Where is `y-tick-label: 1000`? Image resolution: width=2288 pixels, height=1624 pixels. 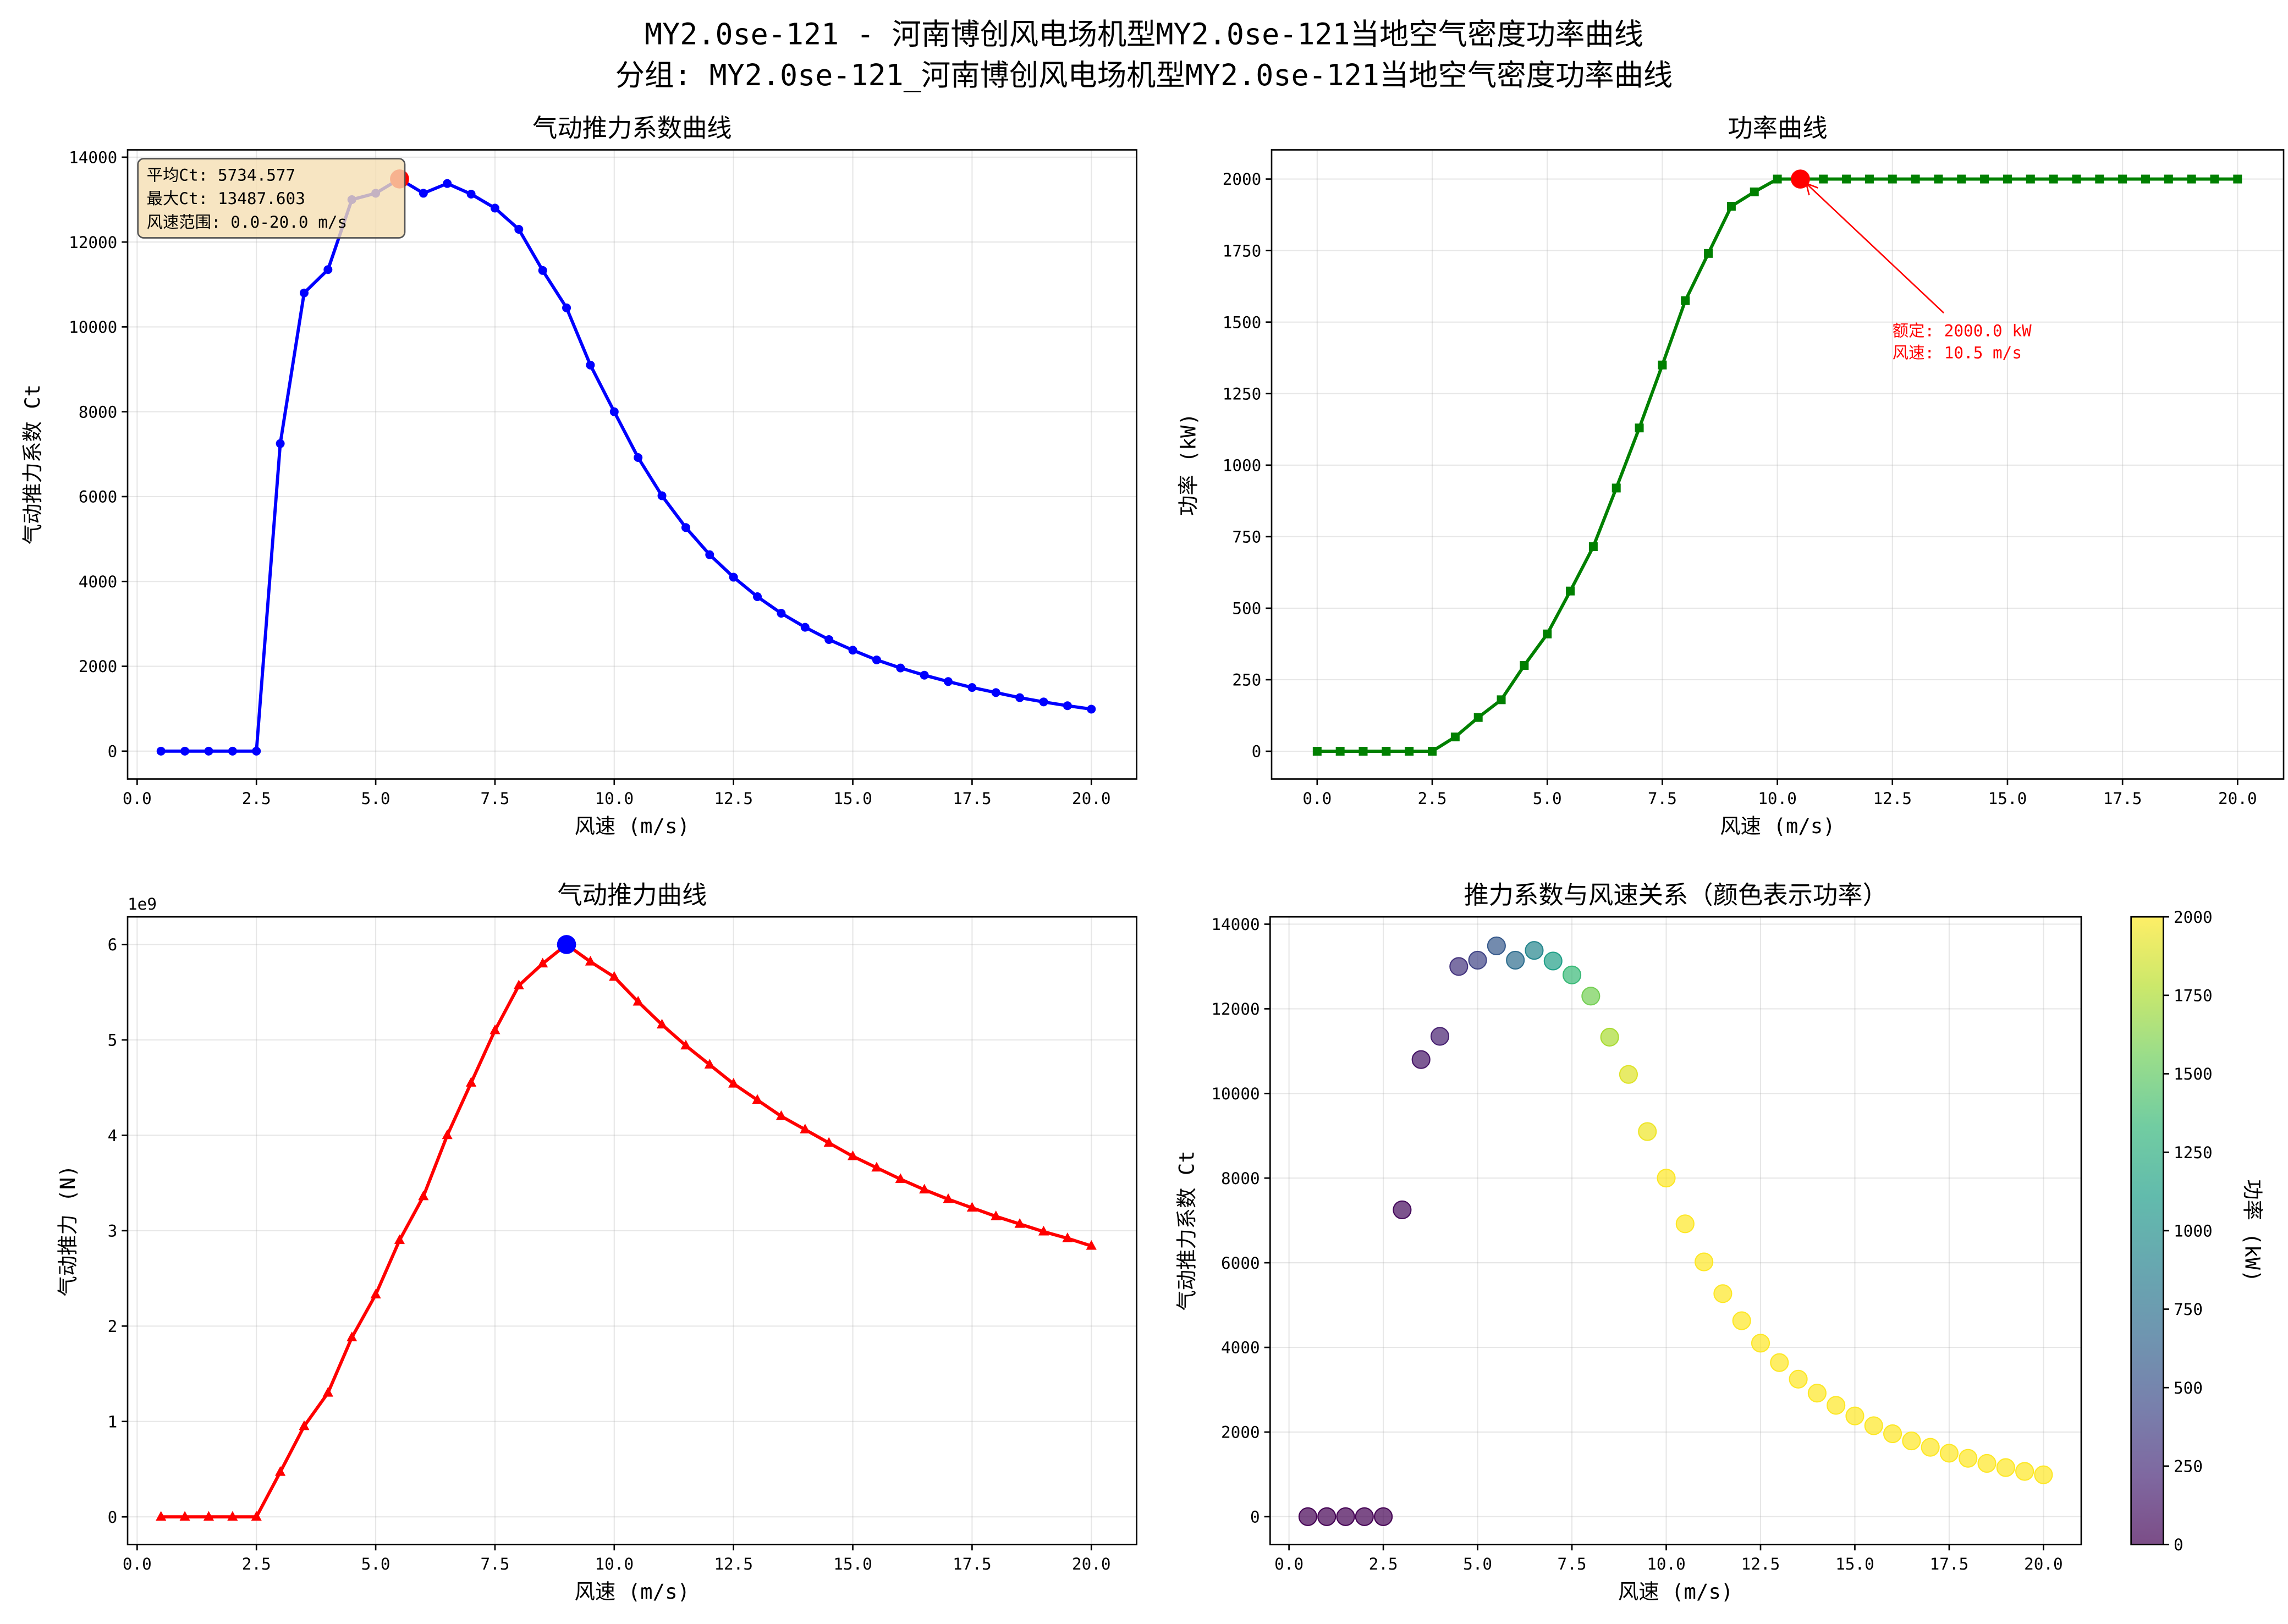 y-tick-label: 1000 is located at coordinates (1242, 465).